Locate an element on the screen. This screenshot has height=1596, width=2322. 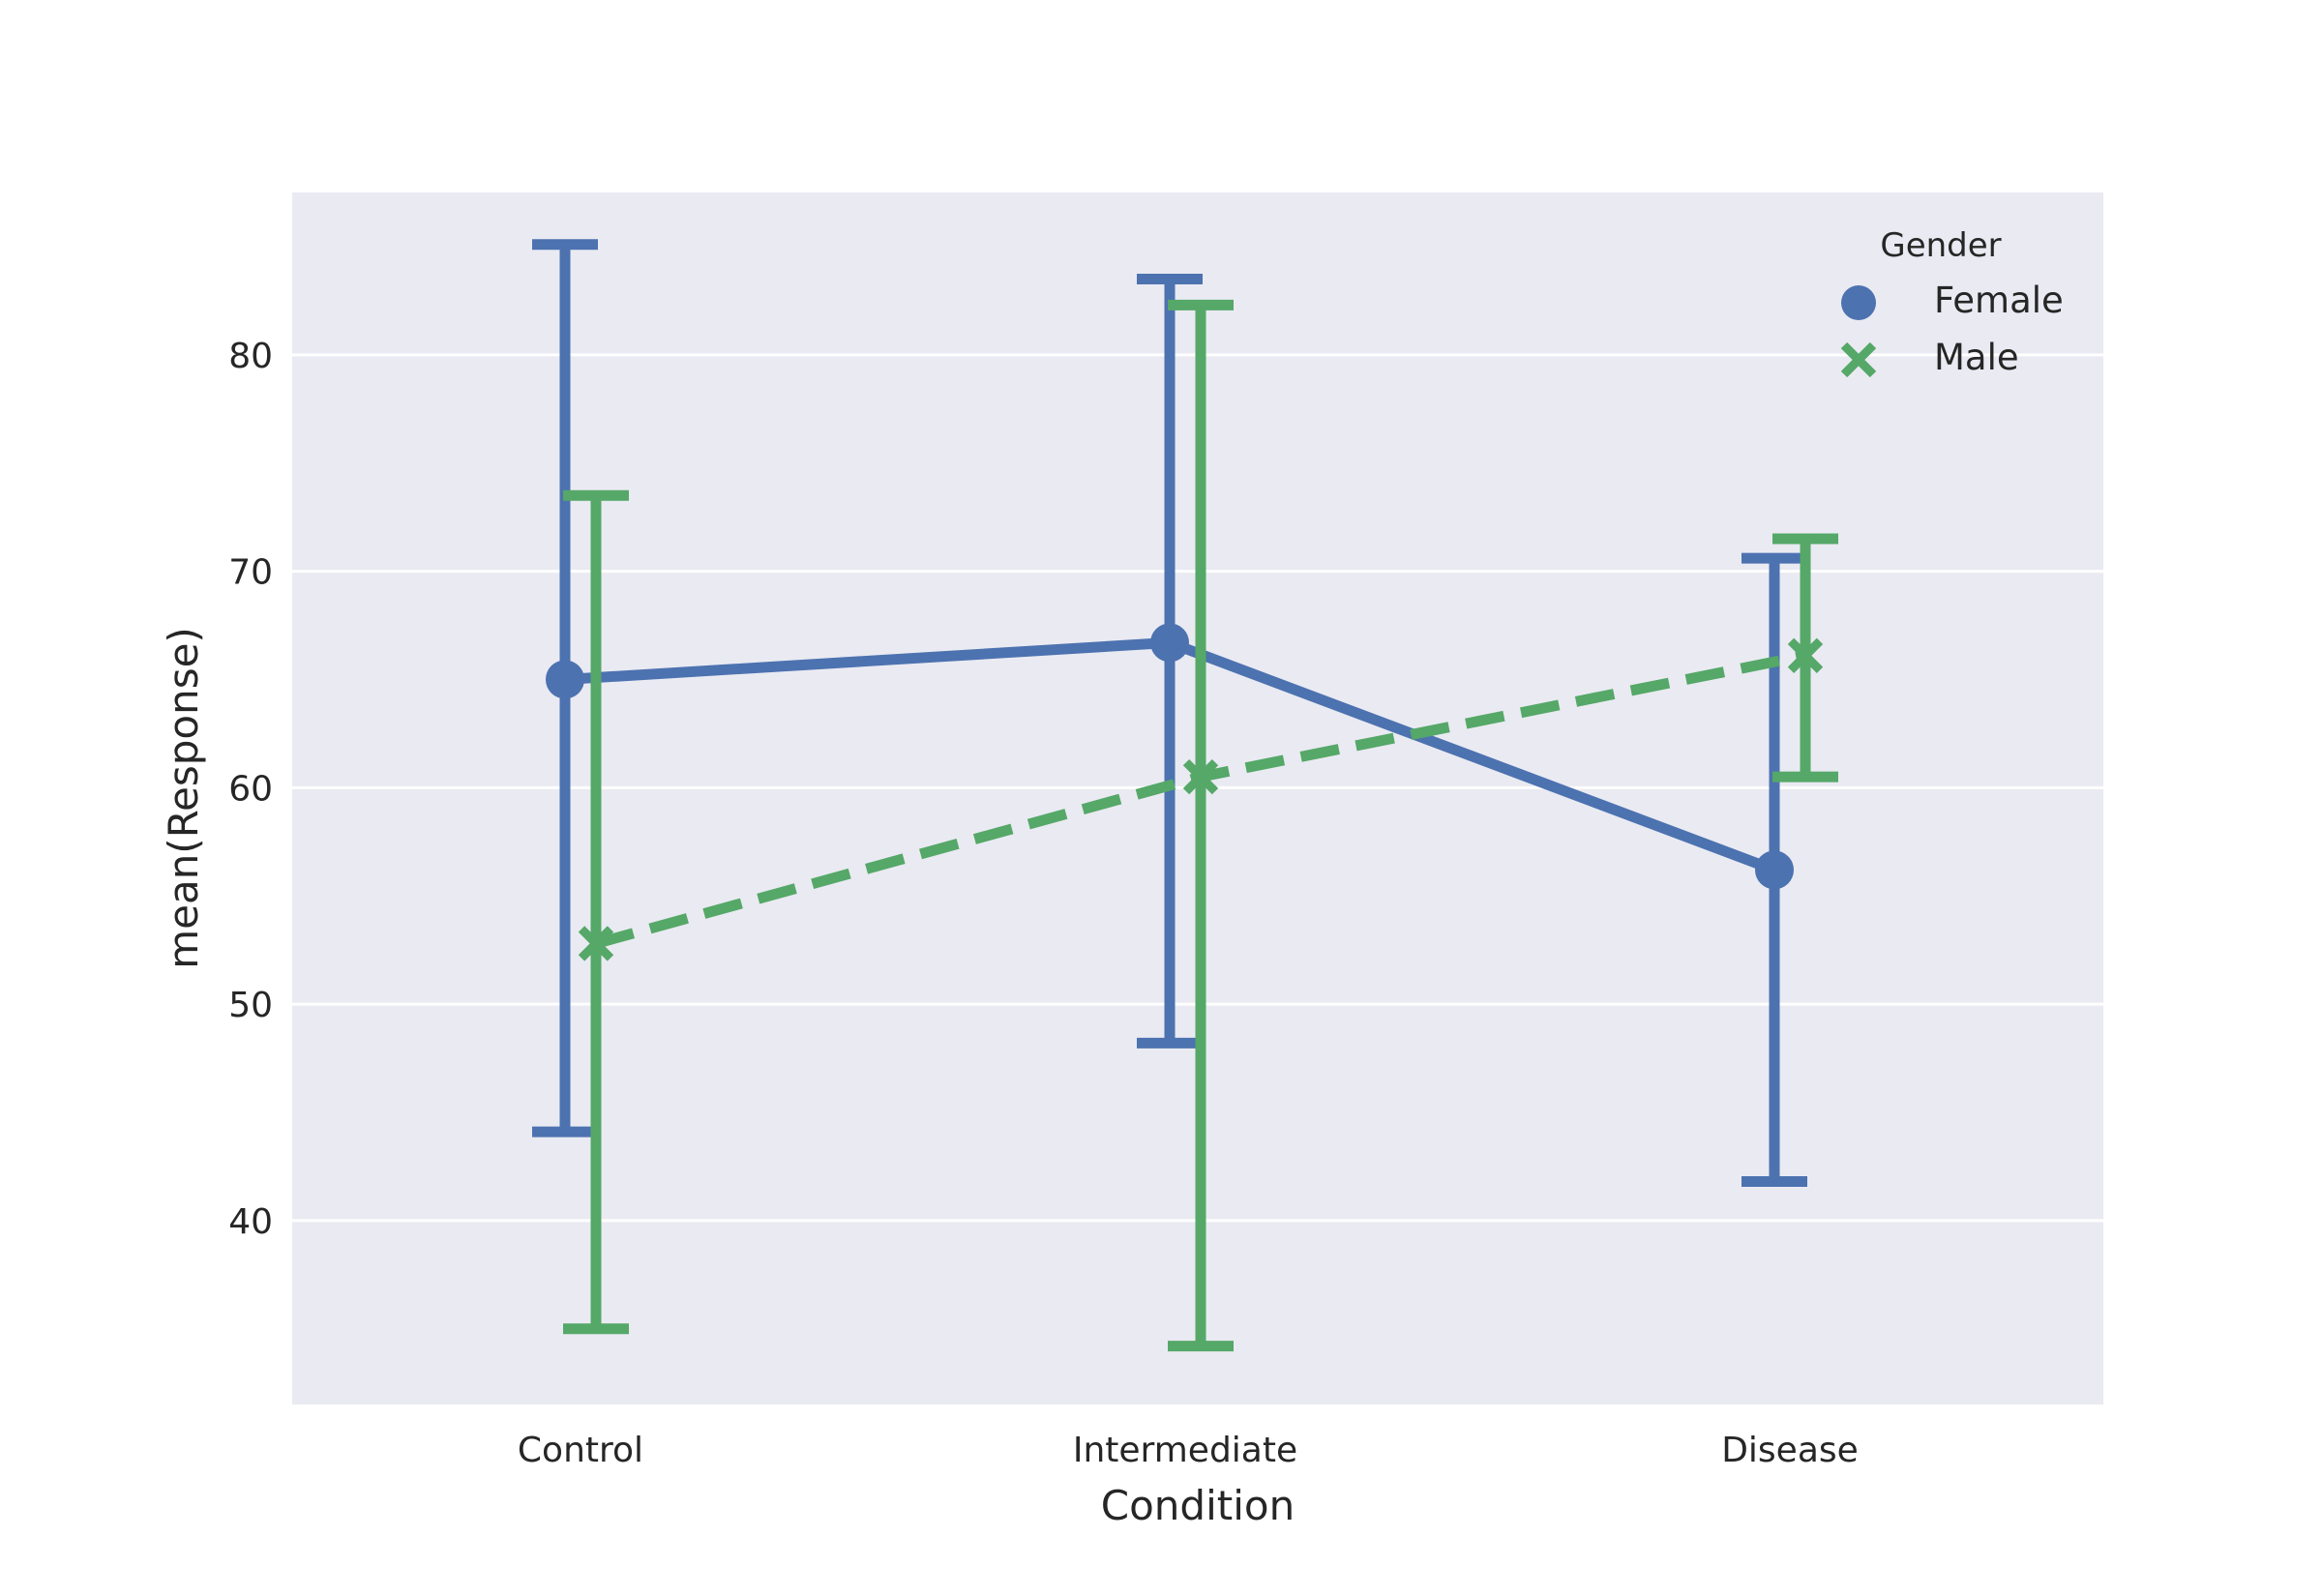
y-tick-labels: 40 50 60 70 80 is located at coordinates (250, 789).